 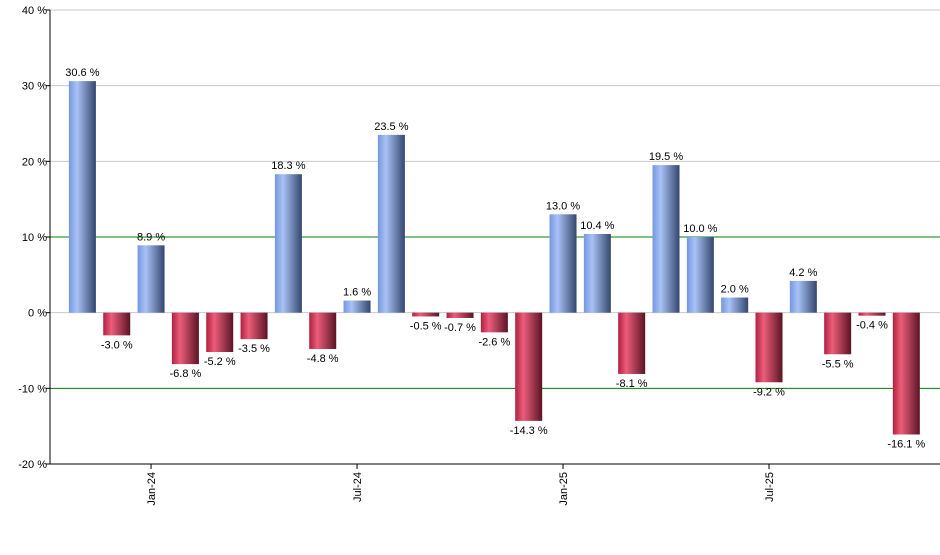 I want to click on data-label: 2.0 %, so click(x=735, y=290).